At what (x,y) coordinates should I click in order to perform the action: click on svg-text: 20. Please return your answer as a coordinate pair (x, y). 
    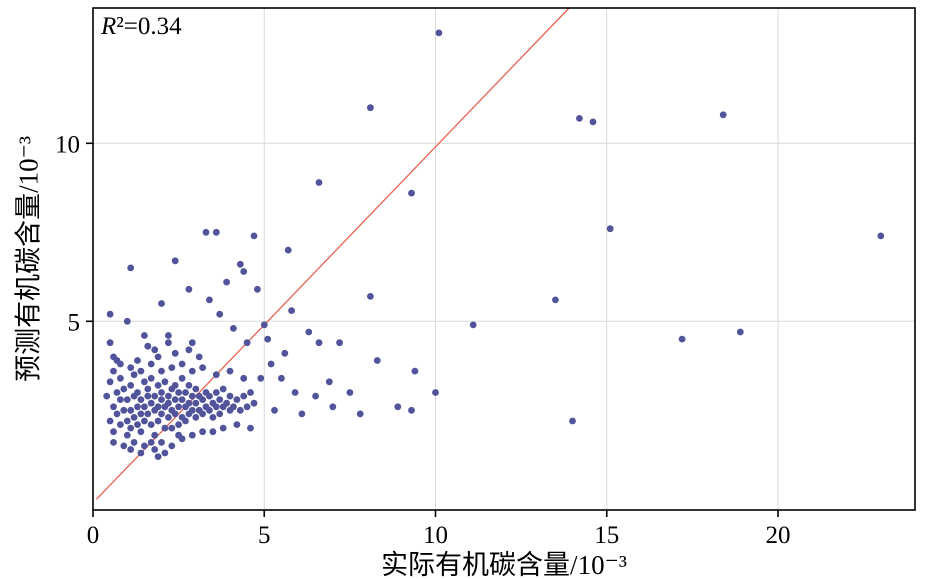
    Looking at the image, I should click on (778, 535).